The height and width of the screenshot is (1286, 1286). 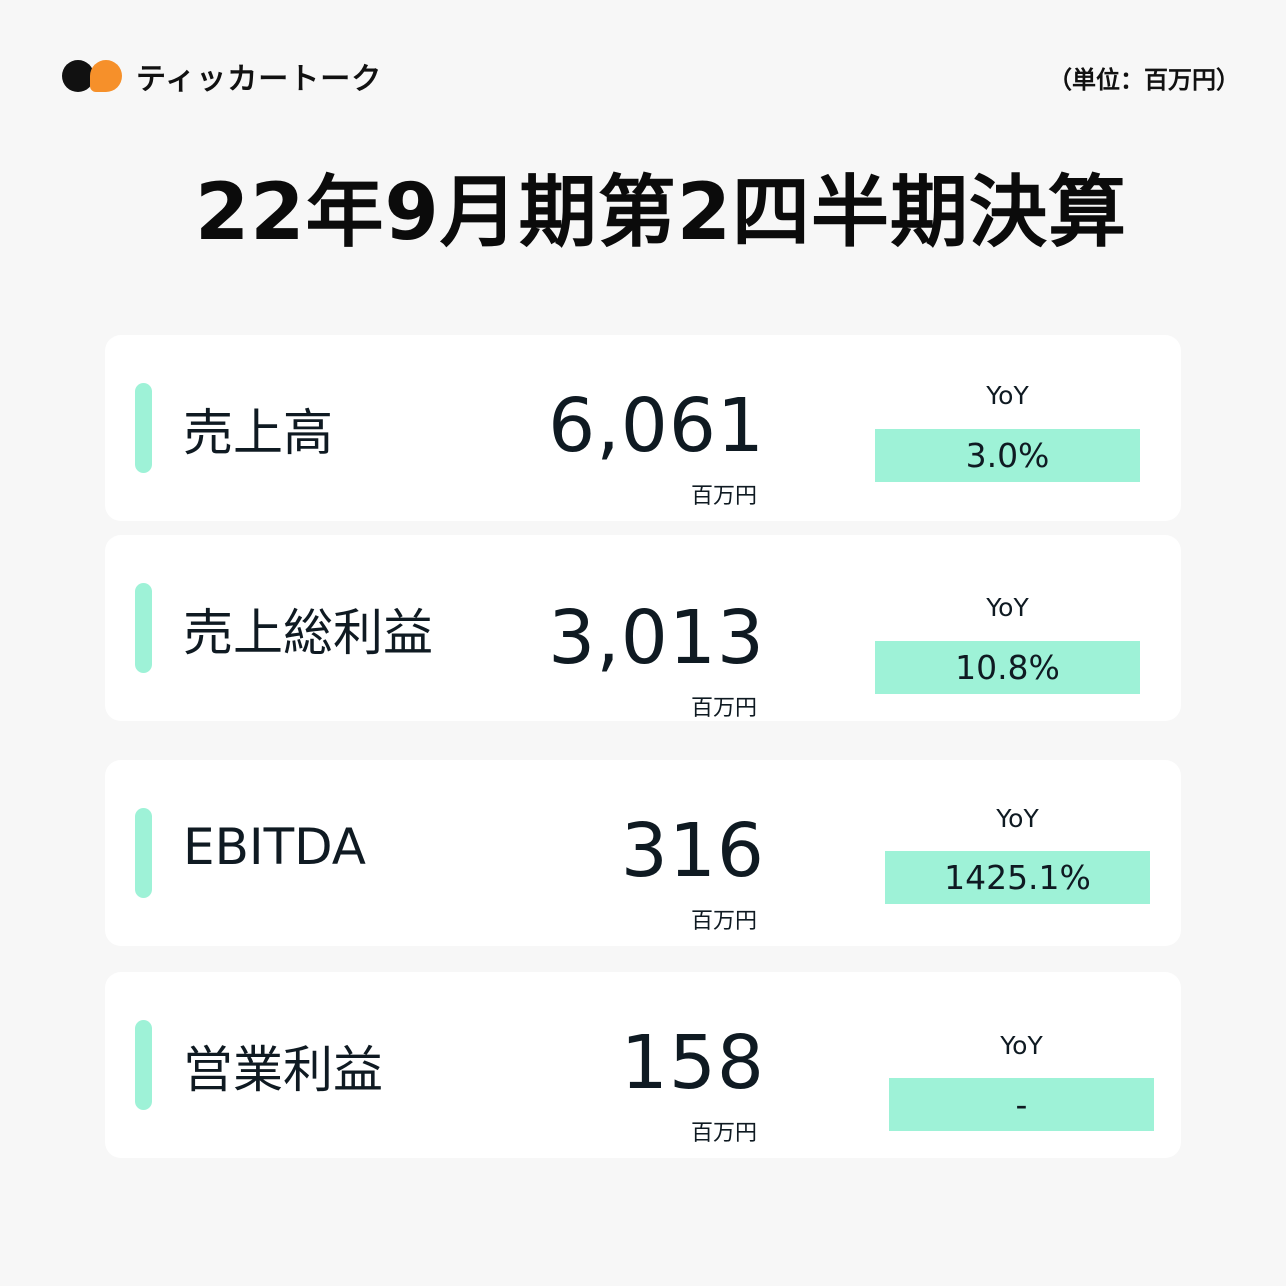 I want to click on speech-bubble-dots-icon, so click(x=93, y=76).